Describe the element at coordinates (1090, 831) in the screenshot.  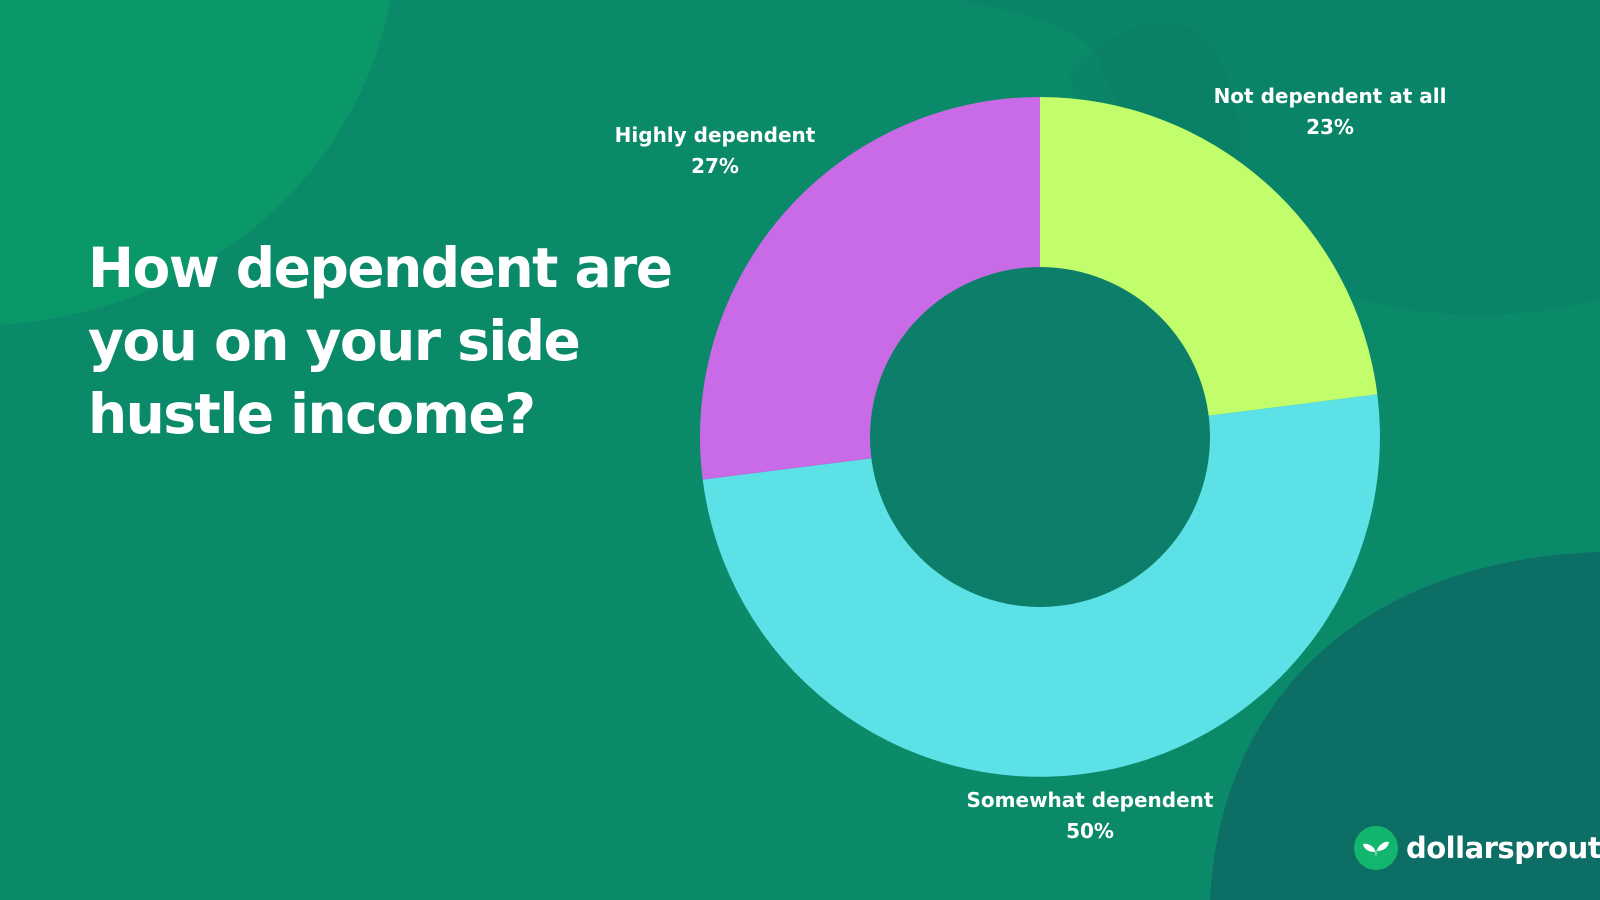
I see `slice-value-label: 50%` at that location.